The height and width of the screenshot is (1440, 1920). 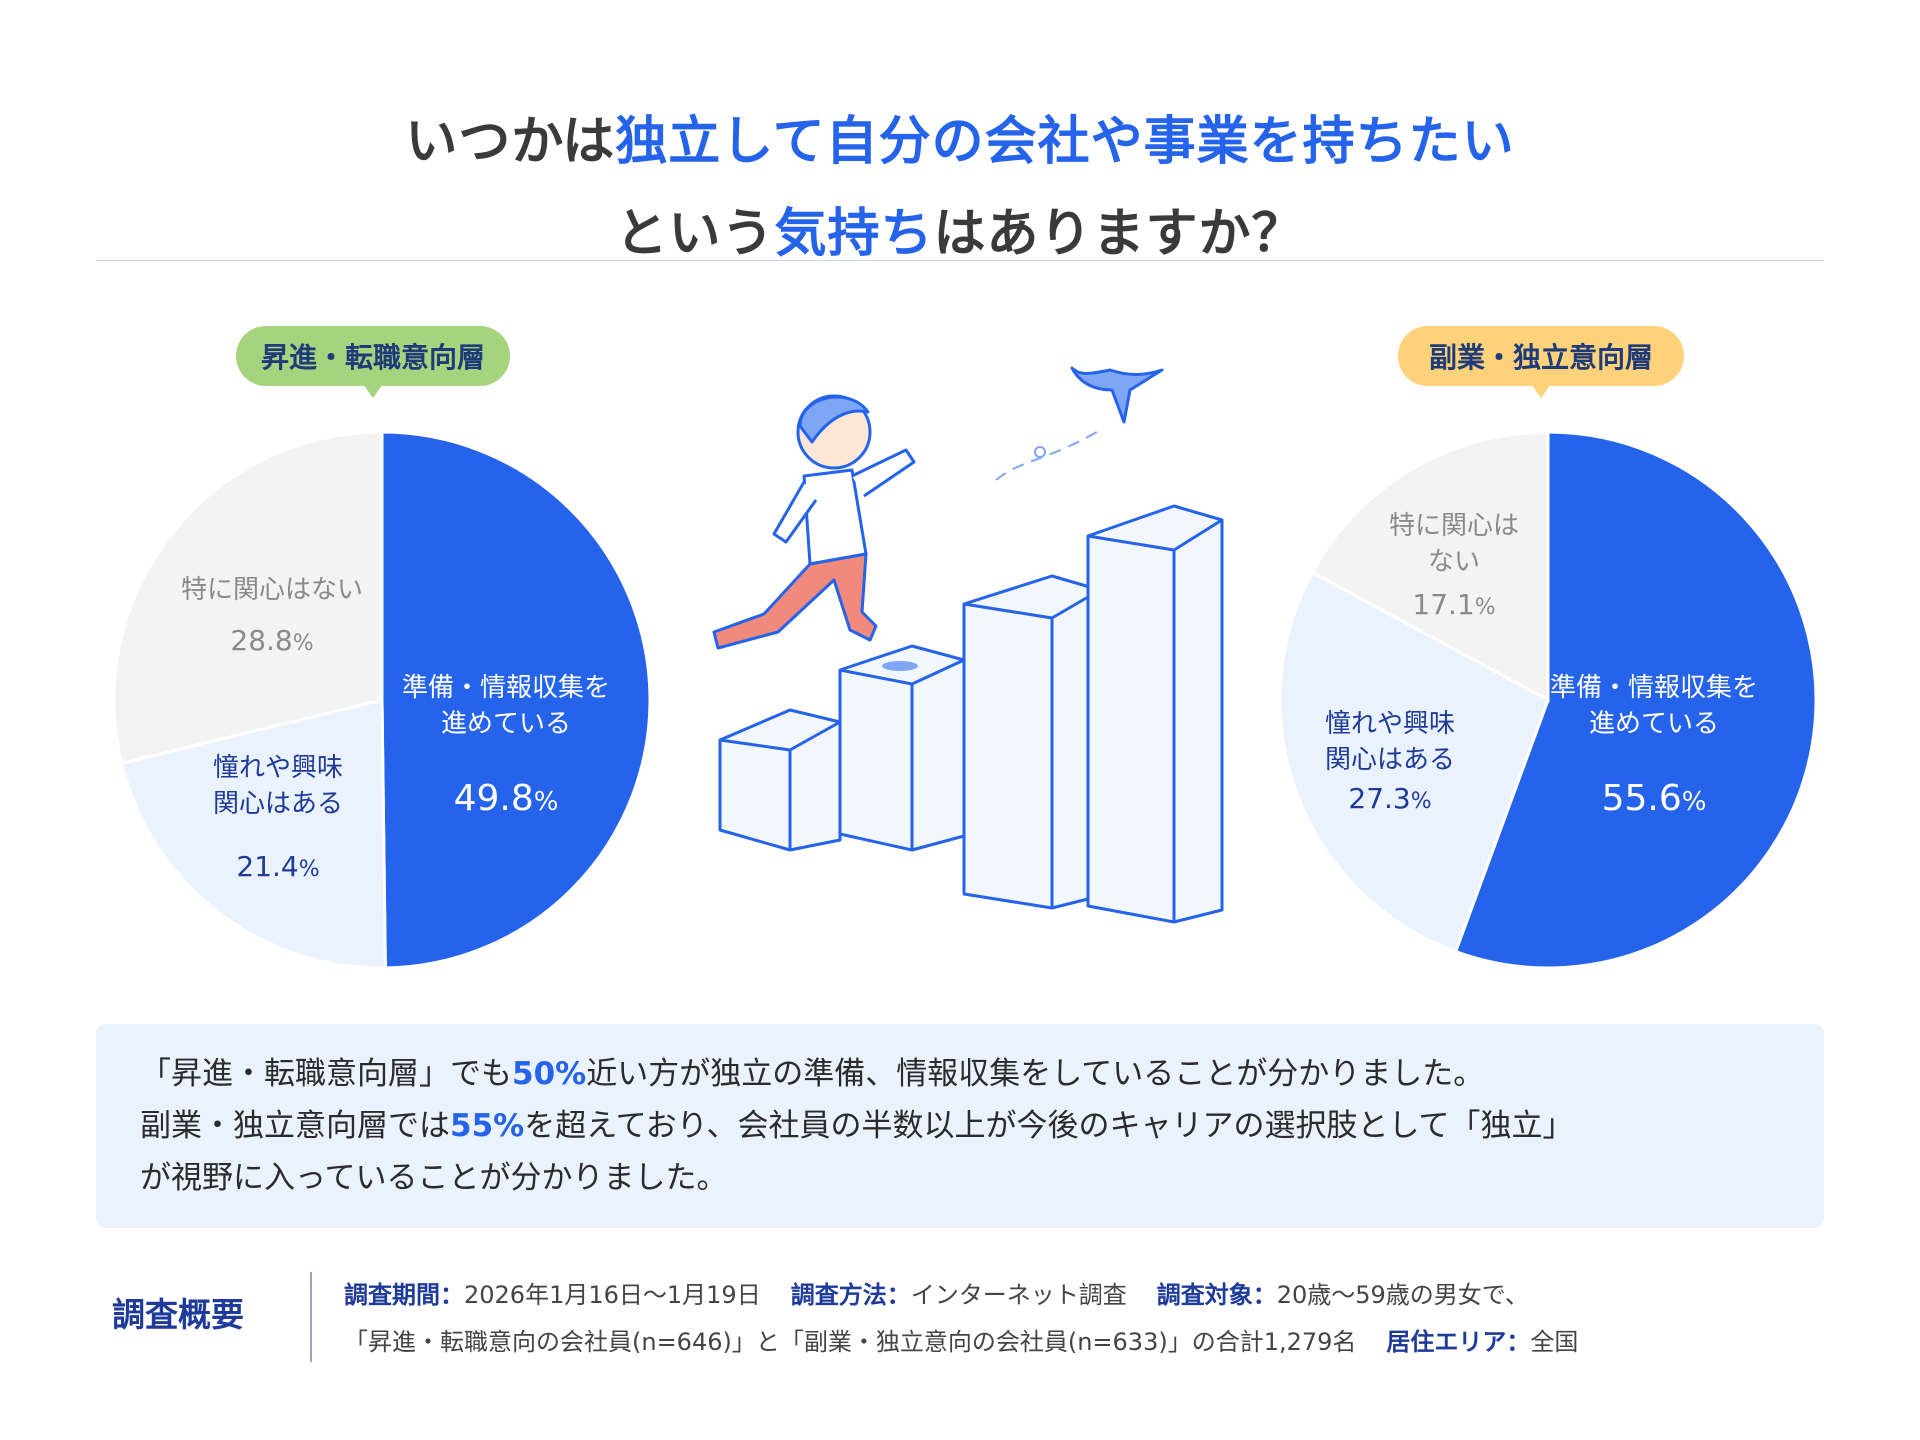 I want to click on summary-highlight: 55%, so click(x=487, y=1126).